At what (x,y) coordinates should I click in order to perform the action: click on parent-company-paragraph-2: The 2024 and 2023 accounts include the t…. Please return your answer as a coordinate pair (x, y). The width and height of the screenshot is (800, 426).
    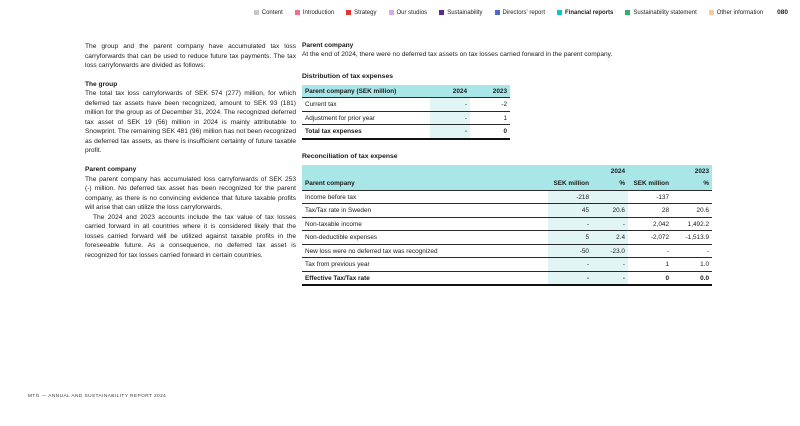
    Looking at the image, I should click on (190, 236).